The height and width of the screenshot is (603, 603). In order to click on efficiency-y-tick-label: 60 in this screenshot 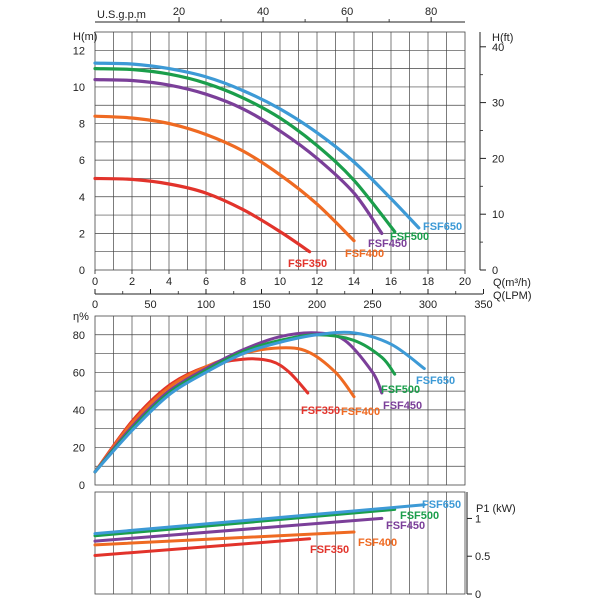, I will do `click(79, 373)`.